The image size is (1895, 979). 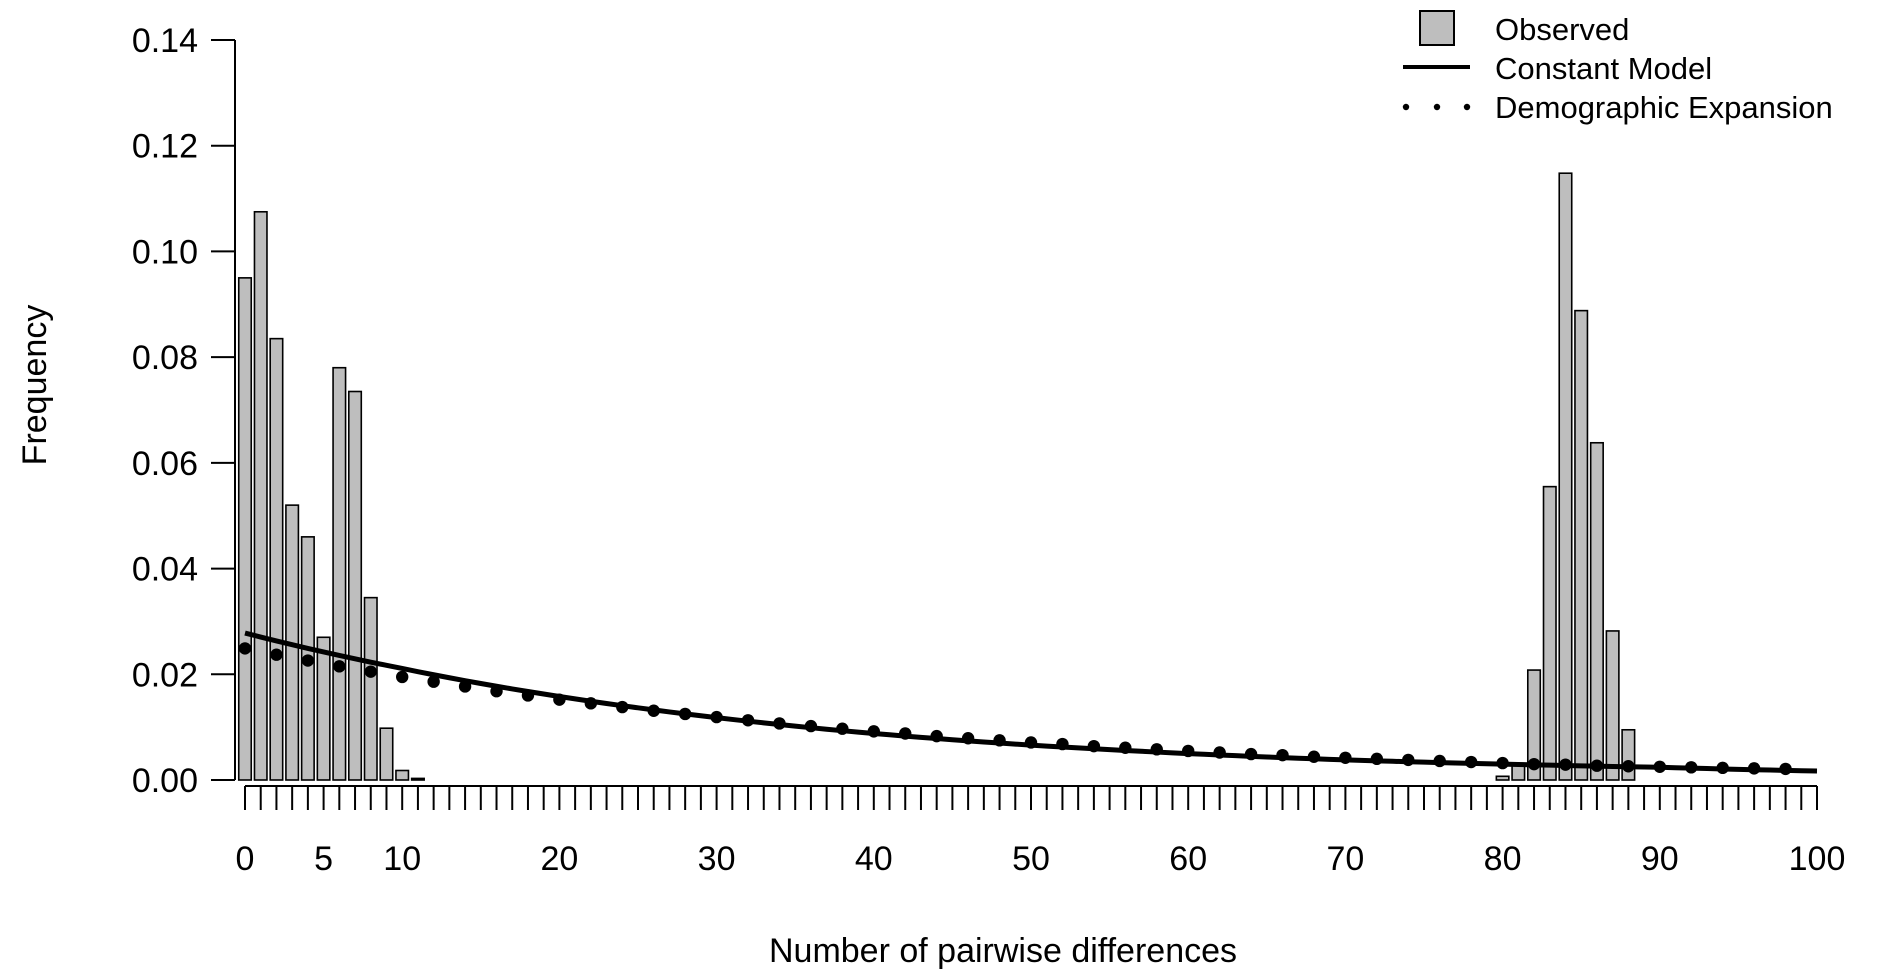 I want to click on y-axis-label: Frequency, so click(x=35, y=385).